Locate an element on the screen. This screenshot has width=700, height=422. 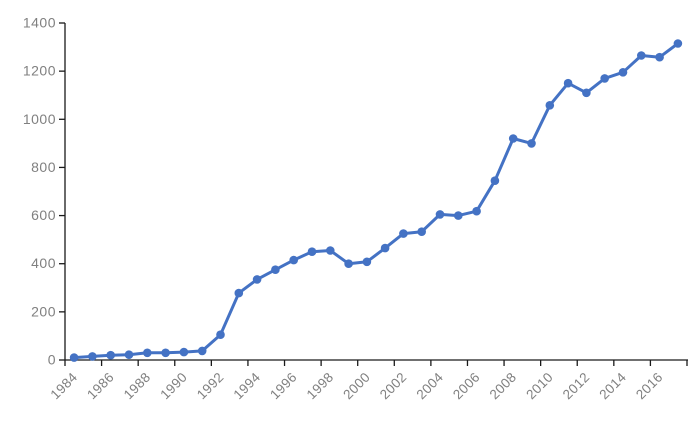
x-tick-label: 2008 is located at coordinates (503, 386).